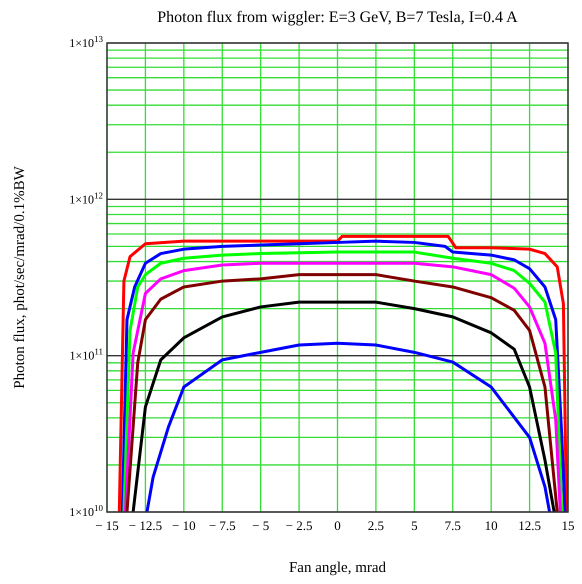 Image resolution: width=582 pixels, height=584 pixels. Describe the element at coordinates (261, 525) in the screenshot. I see `x-tick-label: − 5` at that location.